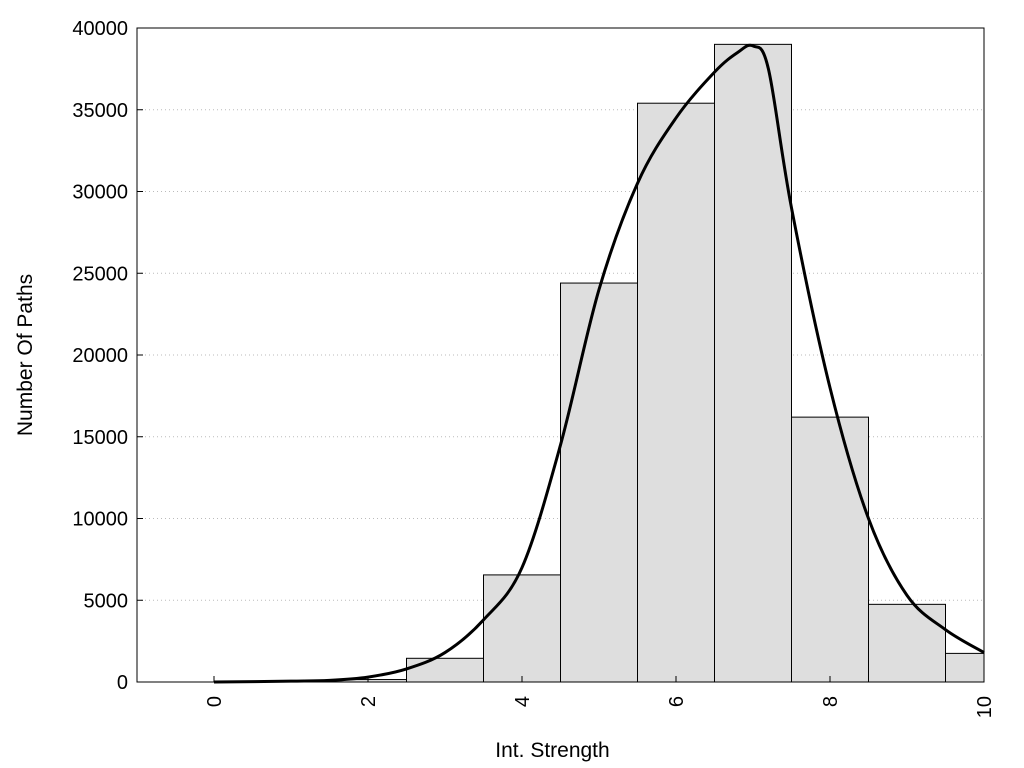  What do you see at coordinates (100, 274) in the screenshot?
I see `y-tick-label: 25000` at bounding box center [100, 274].